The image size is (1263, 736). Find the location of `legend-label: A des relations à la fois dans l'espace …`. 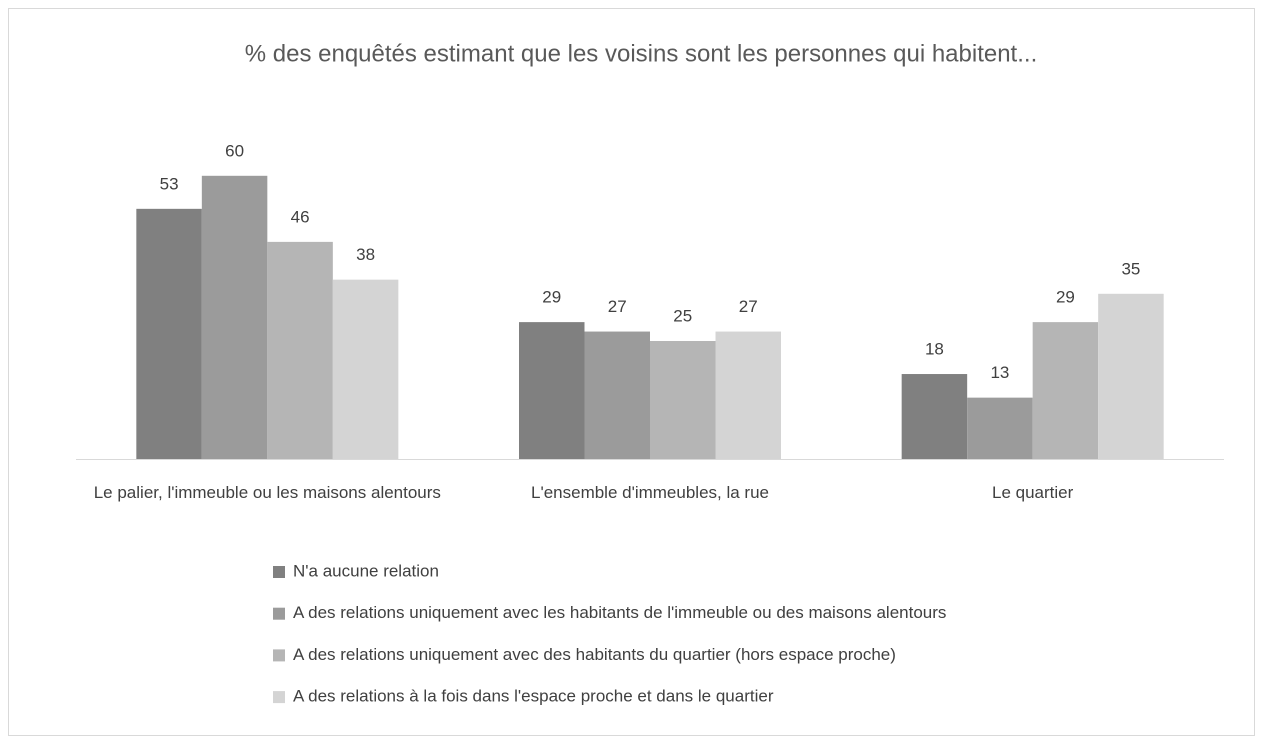

legend-label: A des relations à la fois dans l'espace … is located at coordinates (533, 696).